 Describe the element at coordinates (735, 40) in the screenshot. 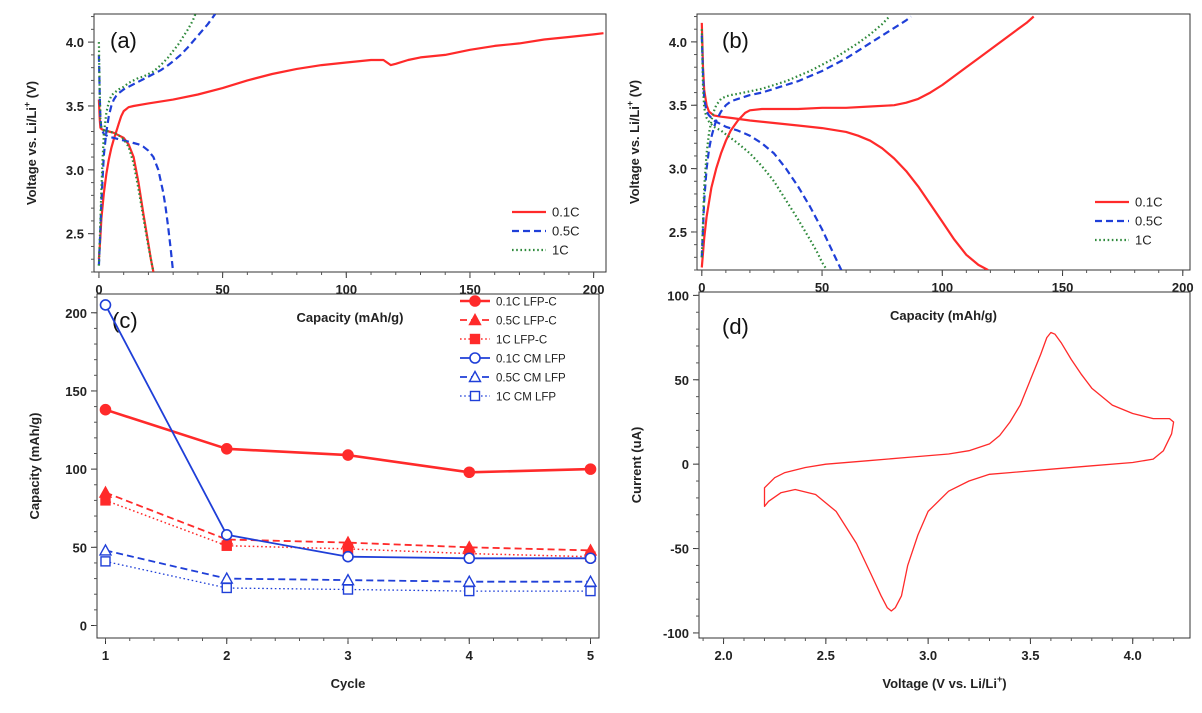

I see `panel-label: (b)` at that location.